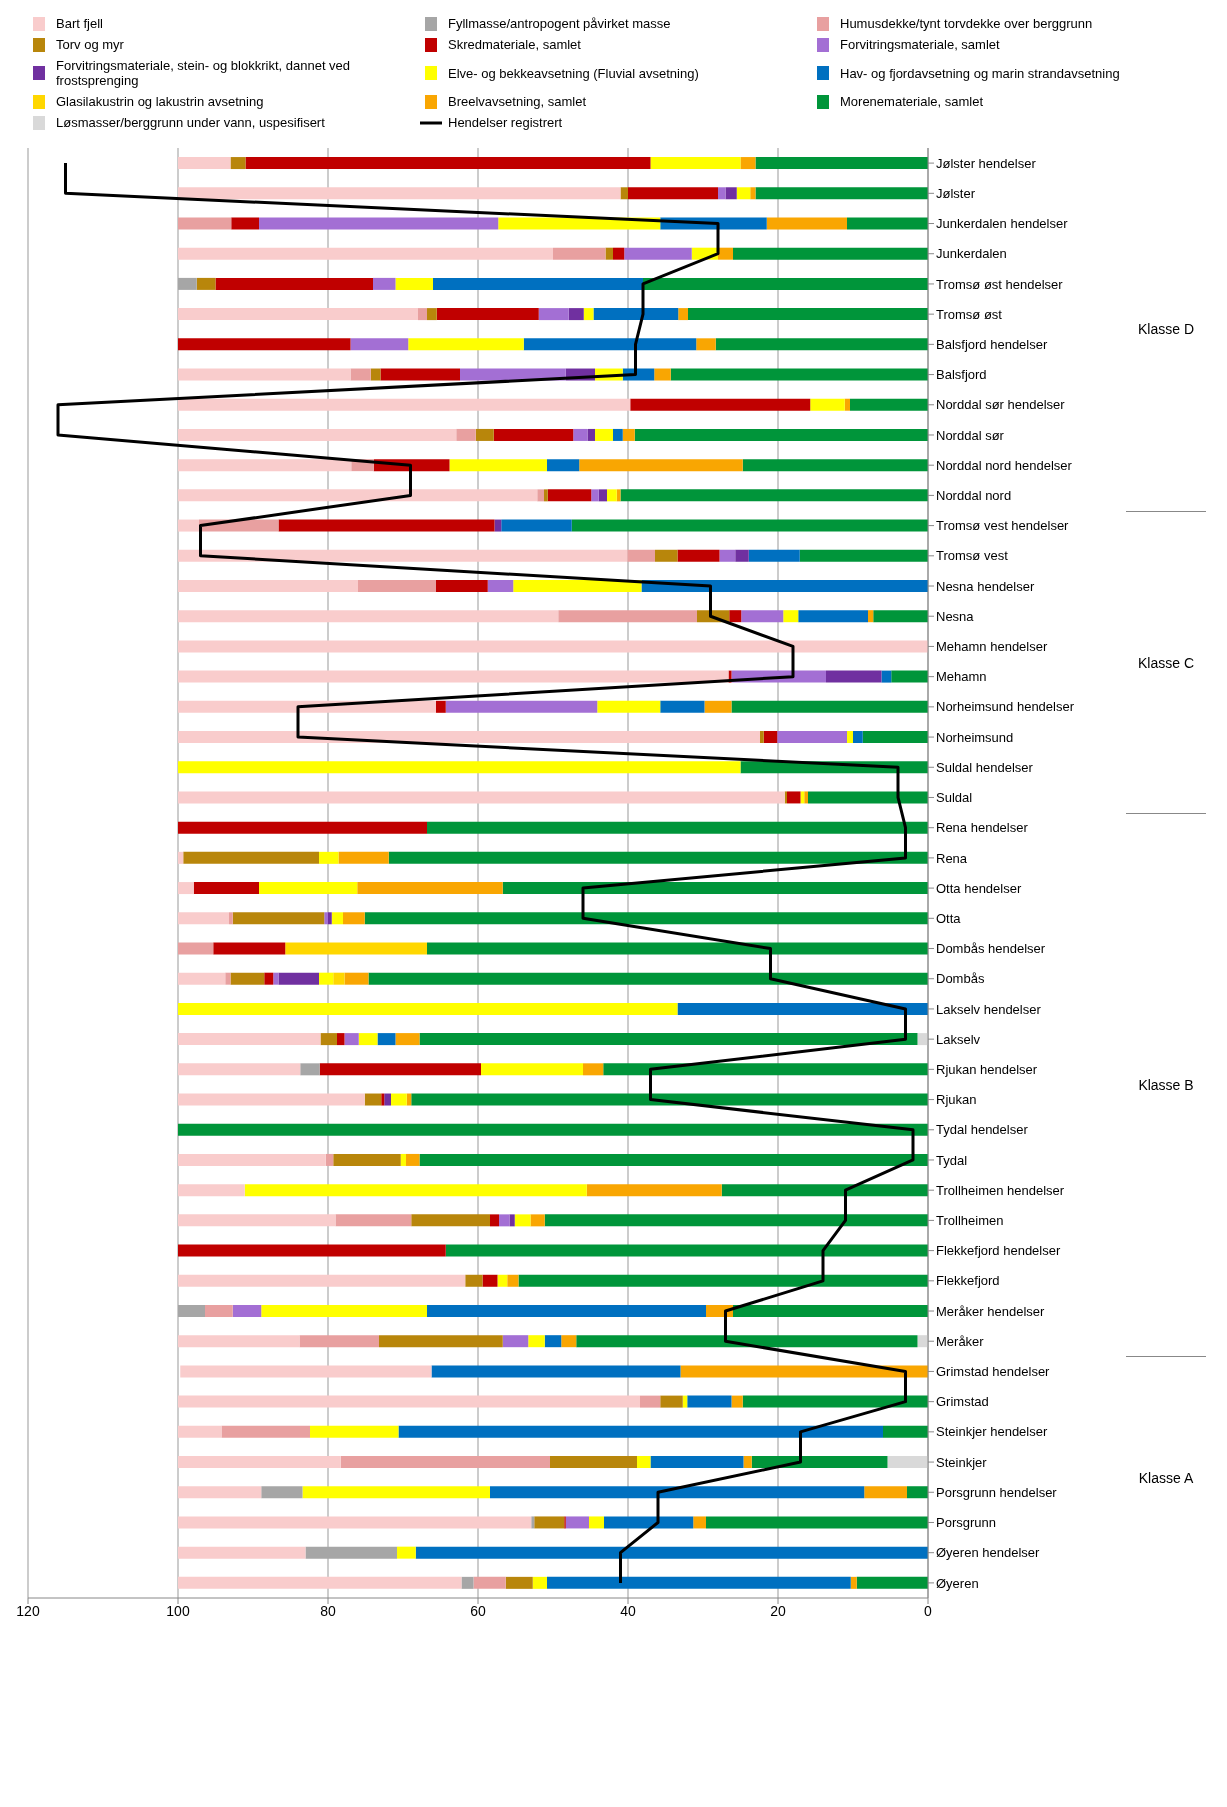 This screenshot has height=1807, width=1227. I want to click on text: Klasse D, so click(1166, 330).